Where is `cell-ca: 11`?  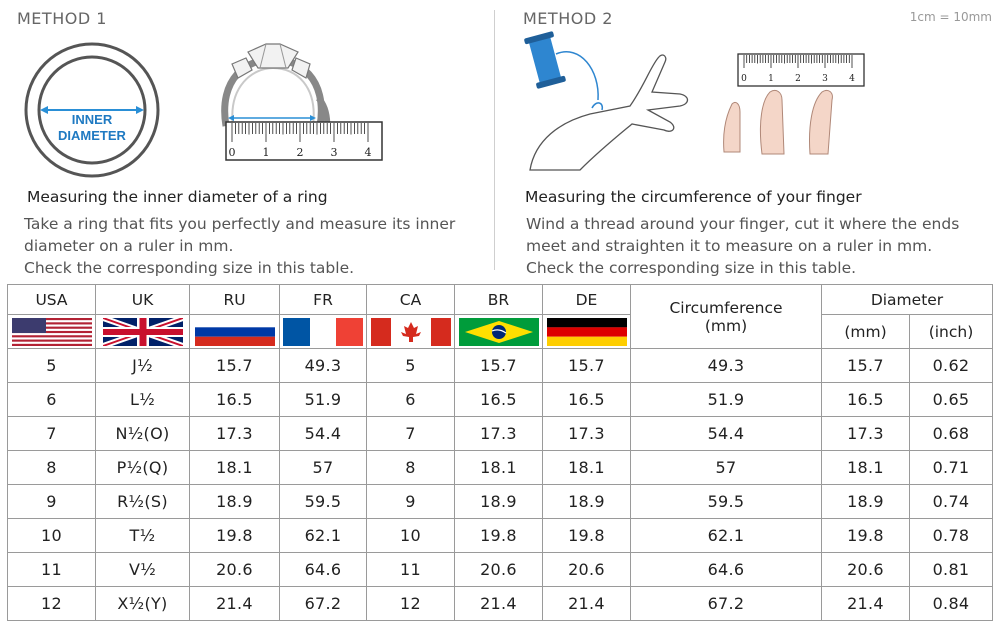 cell-ca: 11 is located at coordinates (410, 569).